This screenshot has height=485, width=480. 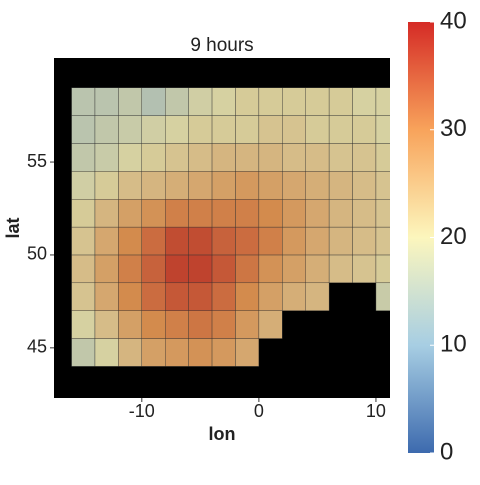 What do you see at coordinates (421, 237) in the screenshot?
I see `colorbar` at bounding box center [421, 237].